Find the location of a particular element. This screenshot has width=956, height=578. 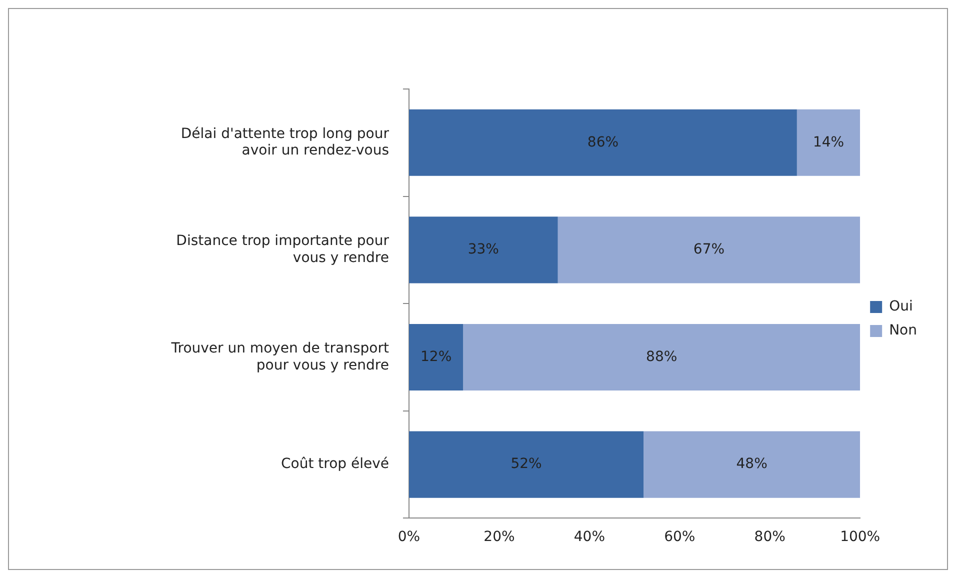

data-label: 67% is located at coordinates (709, 250).